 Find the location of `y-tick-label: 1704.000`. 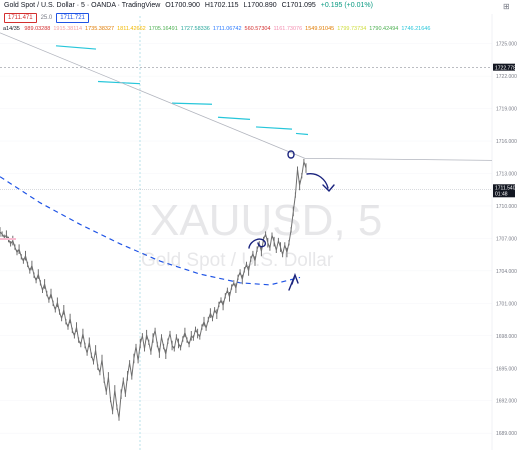

y-tick-label: 1704.000 is located at coordinates (506, 272).